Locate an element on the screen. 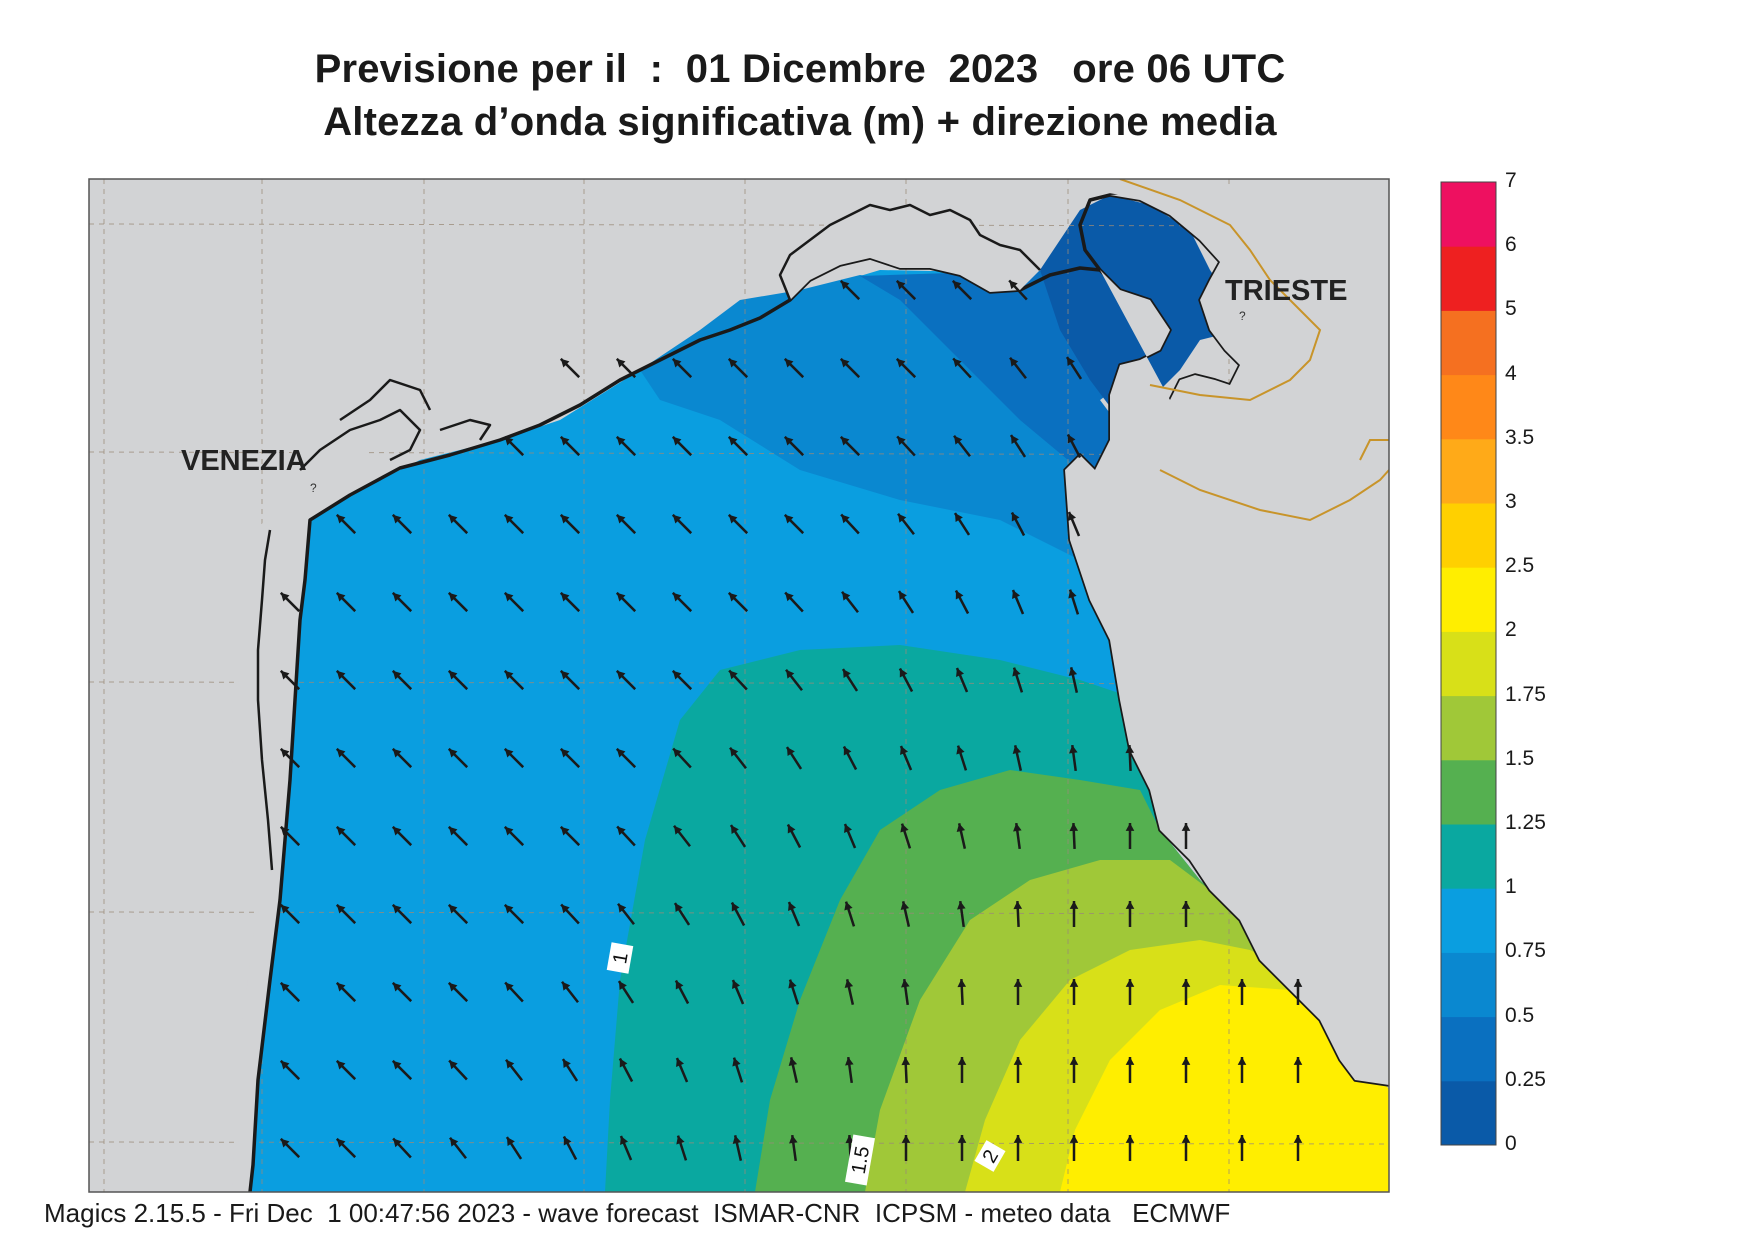 This screenshot has height=1242, width=1755. colorbar-tick-label: 3 is located at coordinates (1511, 501).